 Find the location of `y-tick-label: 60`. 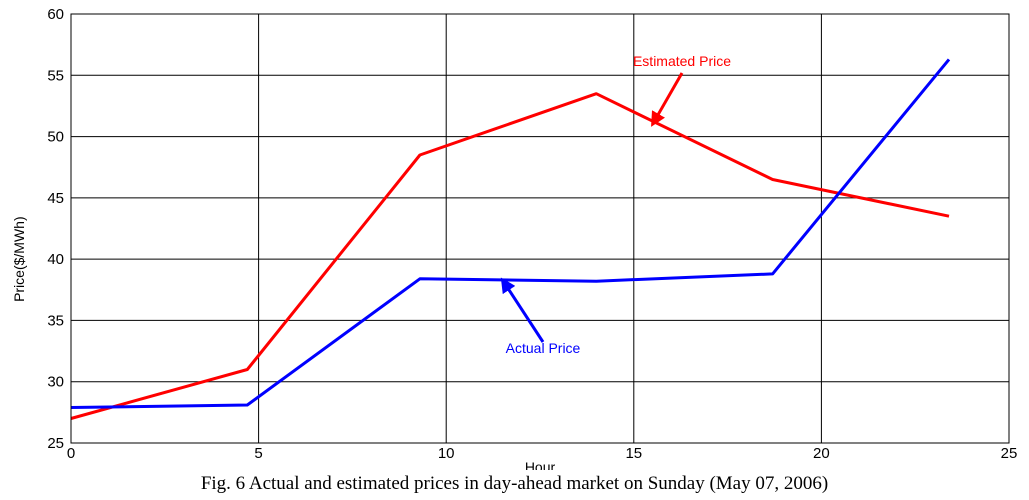

y-tick-label: 60 is located at coordinates (55, 14).